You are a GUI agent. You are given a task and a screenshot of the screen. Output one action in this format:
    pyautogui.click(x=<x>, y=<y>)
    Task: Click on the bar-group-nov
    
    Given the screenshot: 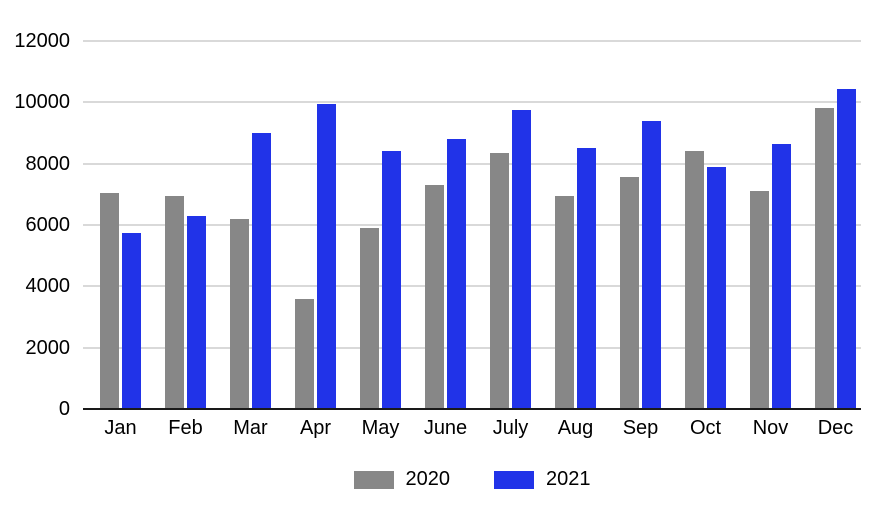 What is the action you would take?
    pyautogui.click(x=770, y=225)
    